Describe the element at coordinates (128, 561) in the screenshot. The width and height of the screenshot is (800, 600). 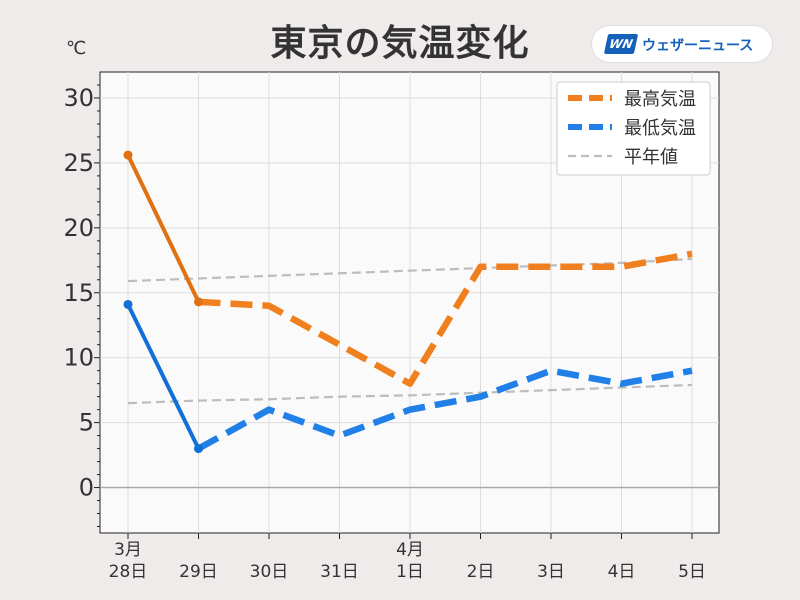
I see `x-tick-label: 3月 28日` at that location.